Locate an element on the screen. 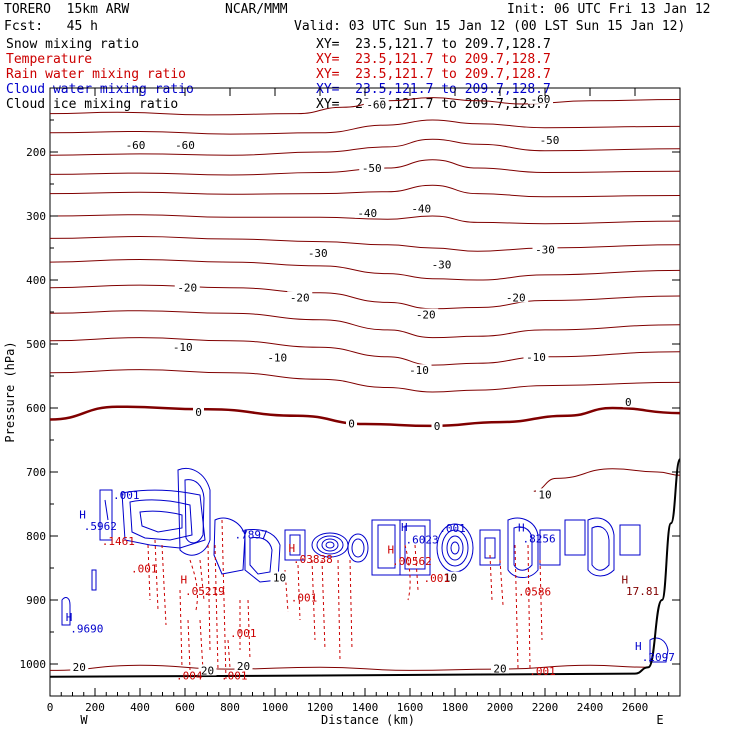 The height and width of the screenshot is (740, 740). cloud-water-label: .6023 is located at coordinates (422, 540).